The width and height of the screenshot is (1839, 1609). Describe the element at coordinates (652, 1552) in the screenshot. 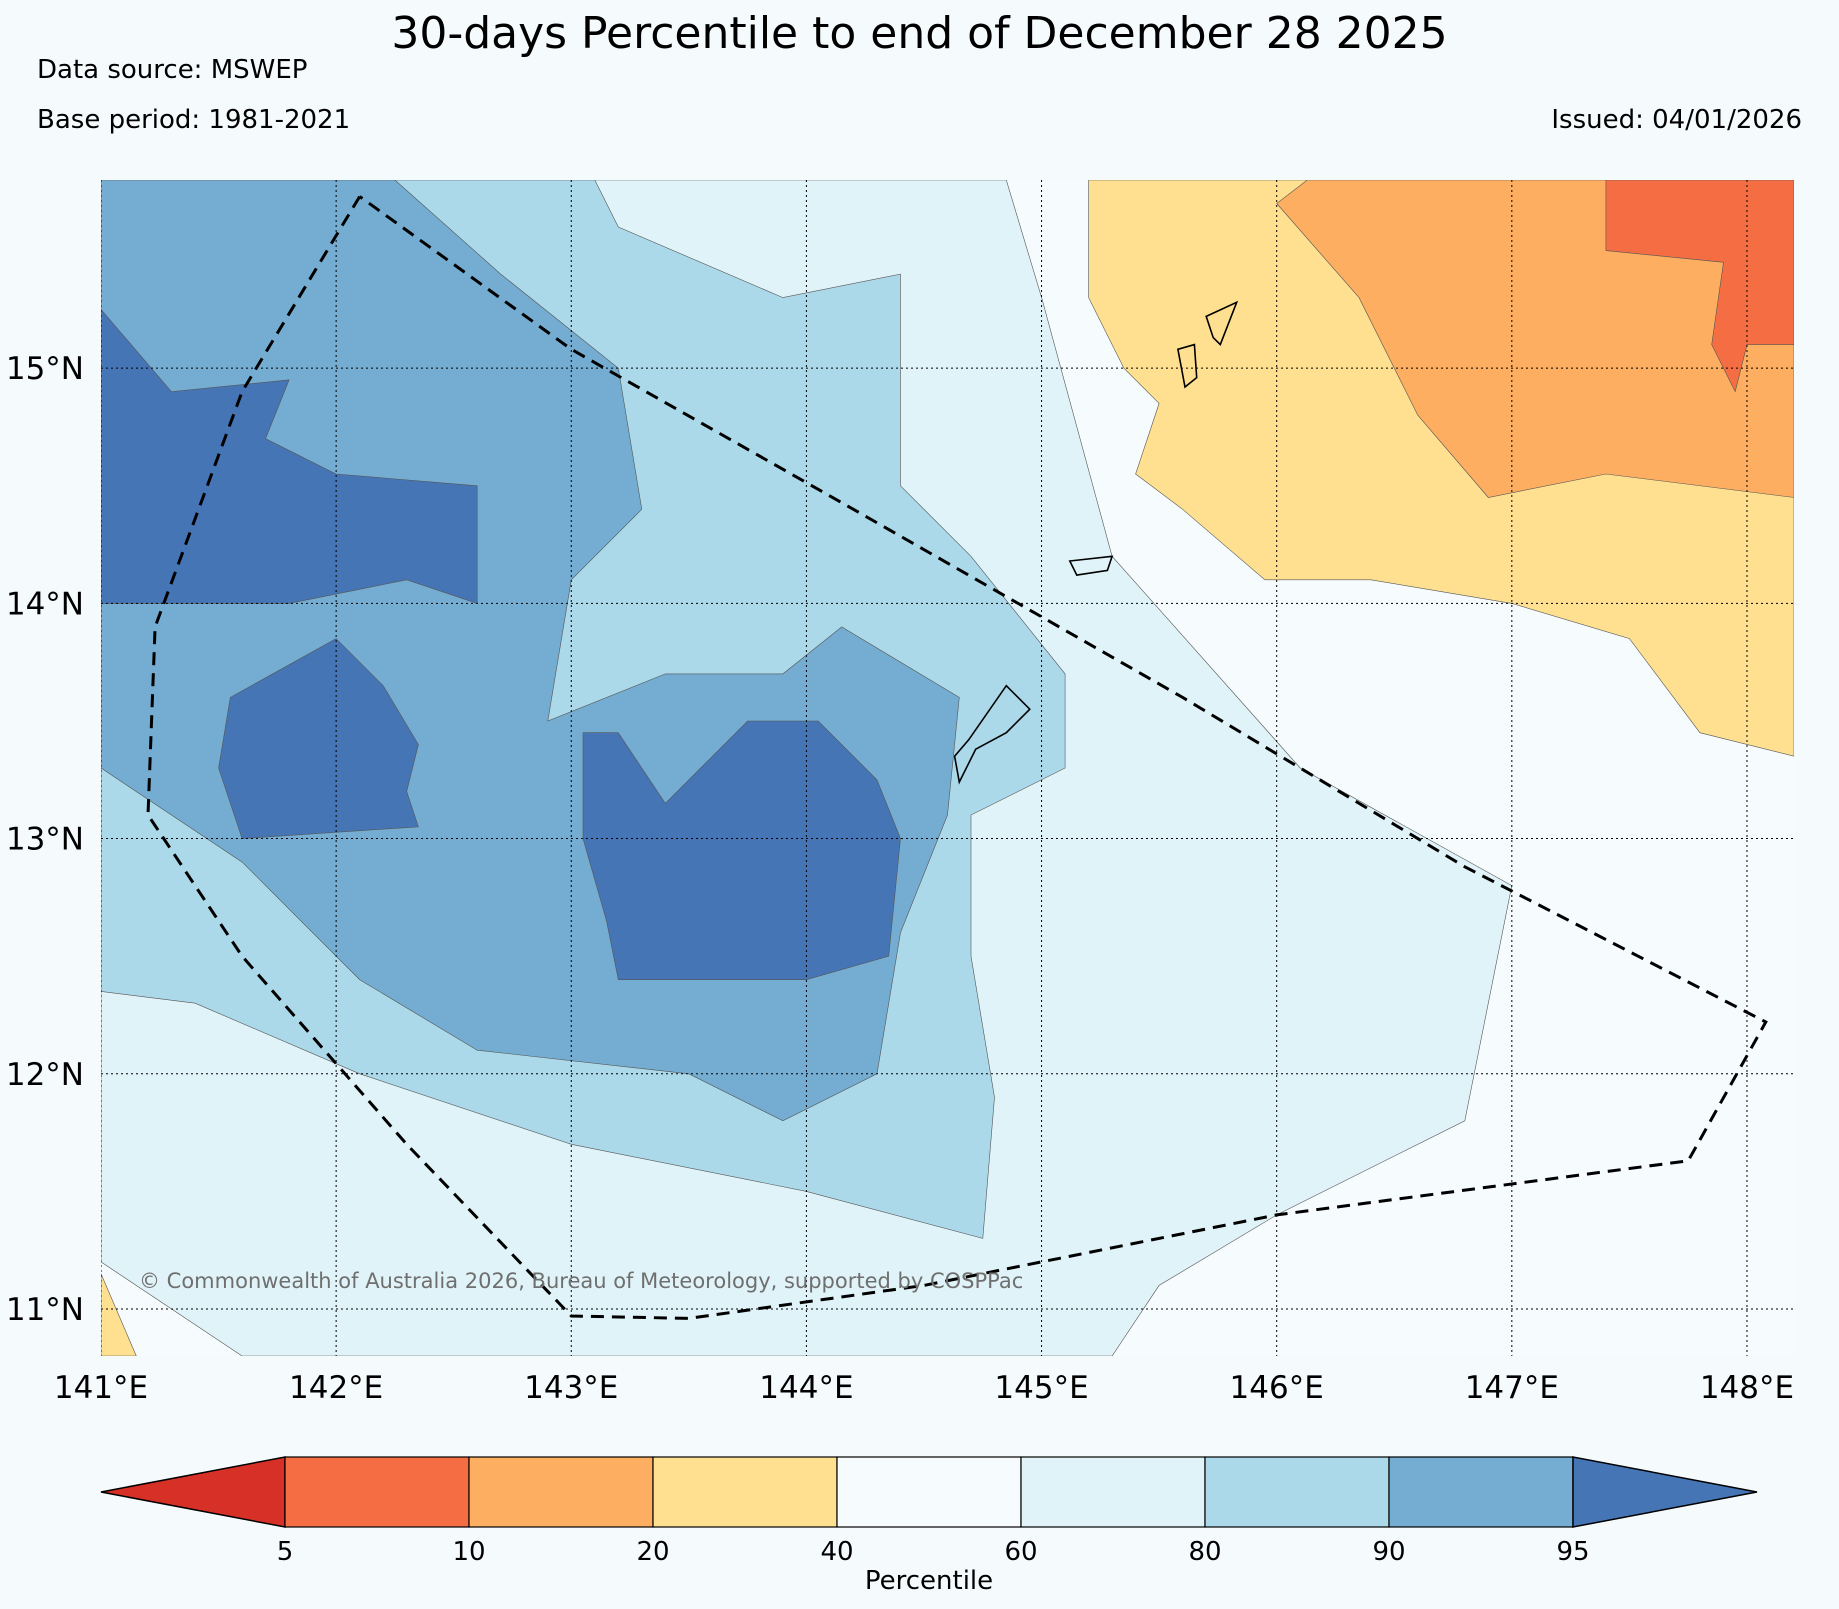

I see `colorbar-tick-label: 20` at that location.